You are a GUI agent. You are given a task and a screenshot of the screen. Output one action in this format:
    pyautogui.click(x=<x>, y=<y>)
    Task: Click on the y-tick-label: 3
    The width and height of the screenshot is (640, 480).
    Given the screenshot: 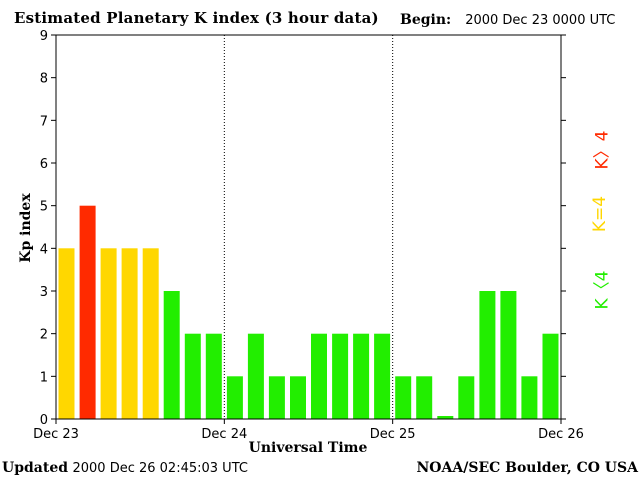 What is the action you would take?
    pyautogui.click(x=44, y=292)
    